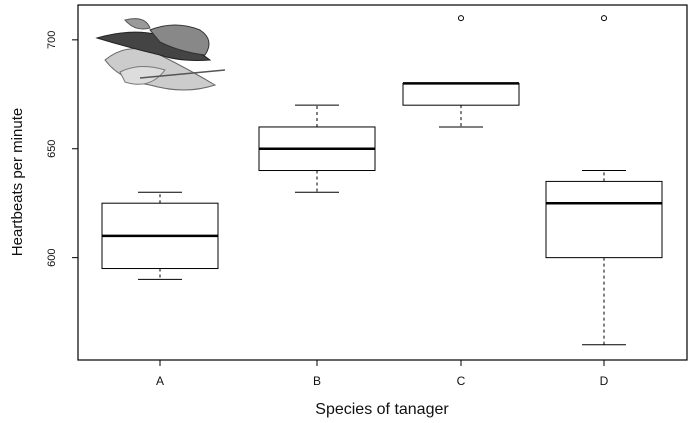 The height and width of the screenshot is (423, 688). Describe the element at coordinates (461, 381) in the screenshot. I see `x-tick-label: C` at that location.